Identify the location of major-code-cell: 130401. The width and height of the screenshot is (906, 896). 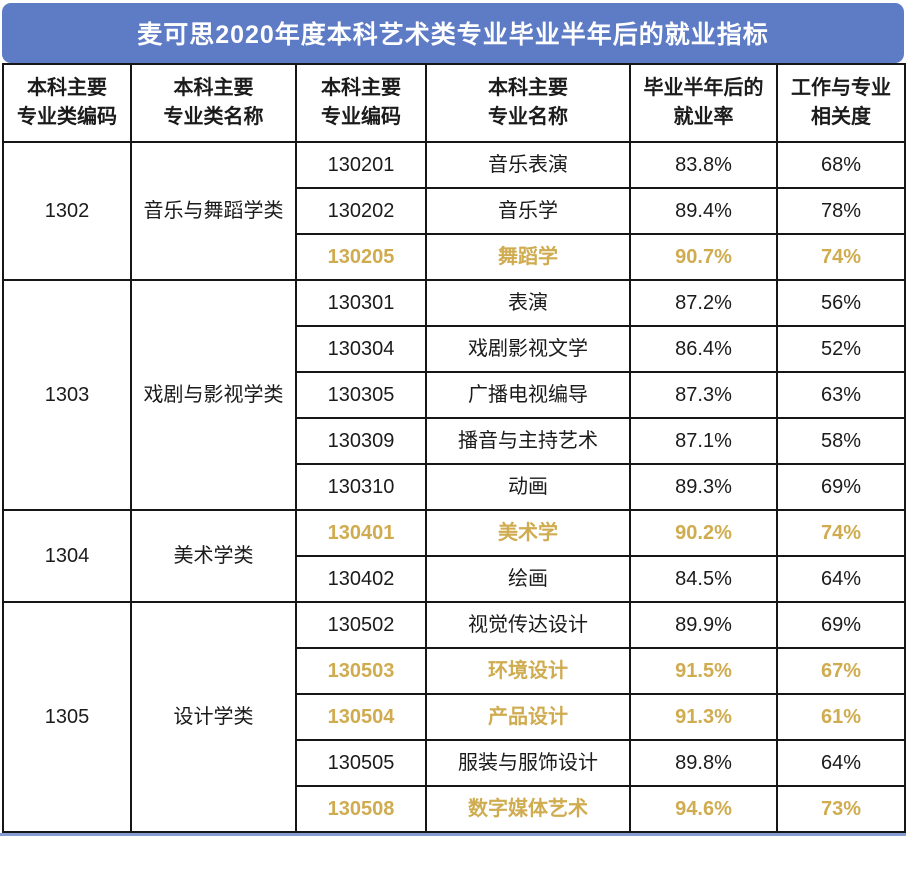
(361, 533).